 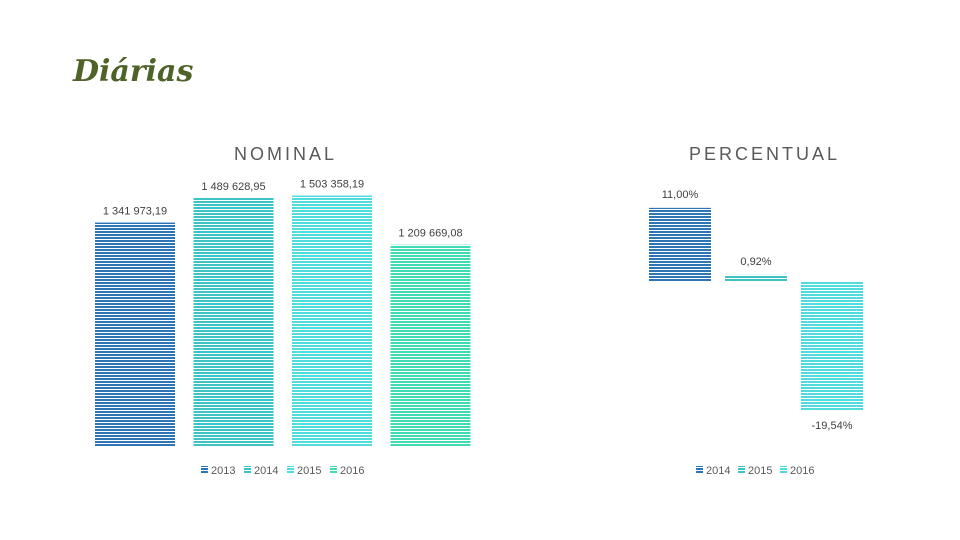 What do you see at coordinates (333, 469) in the screenshot?
I see `nominal-legend-swatch-2016` at bounding box center [333, 469].